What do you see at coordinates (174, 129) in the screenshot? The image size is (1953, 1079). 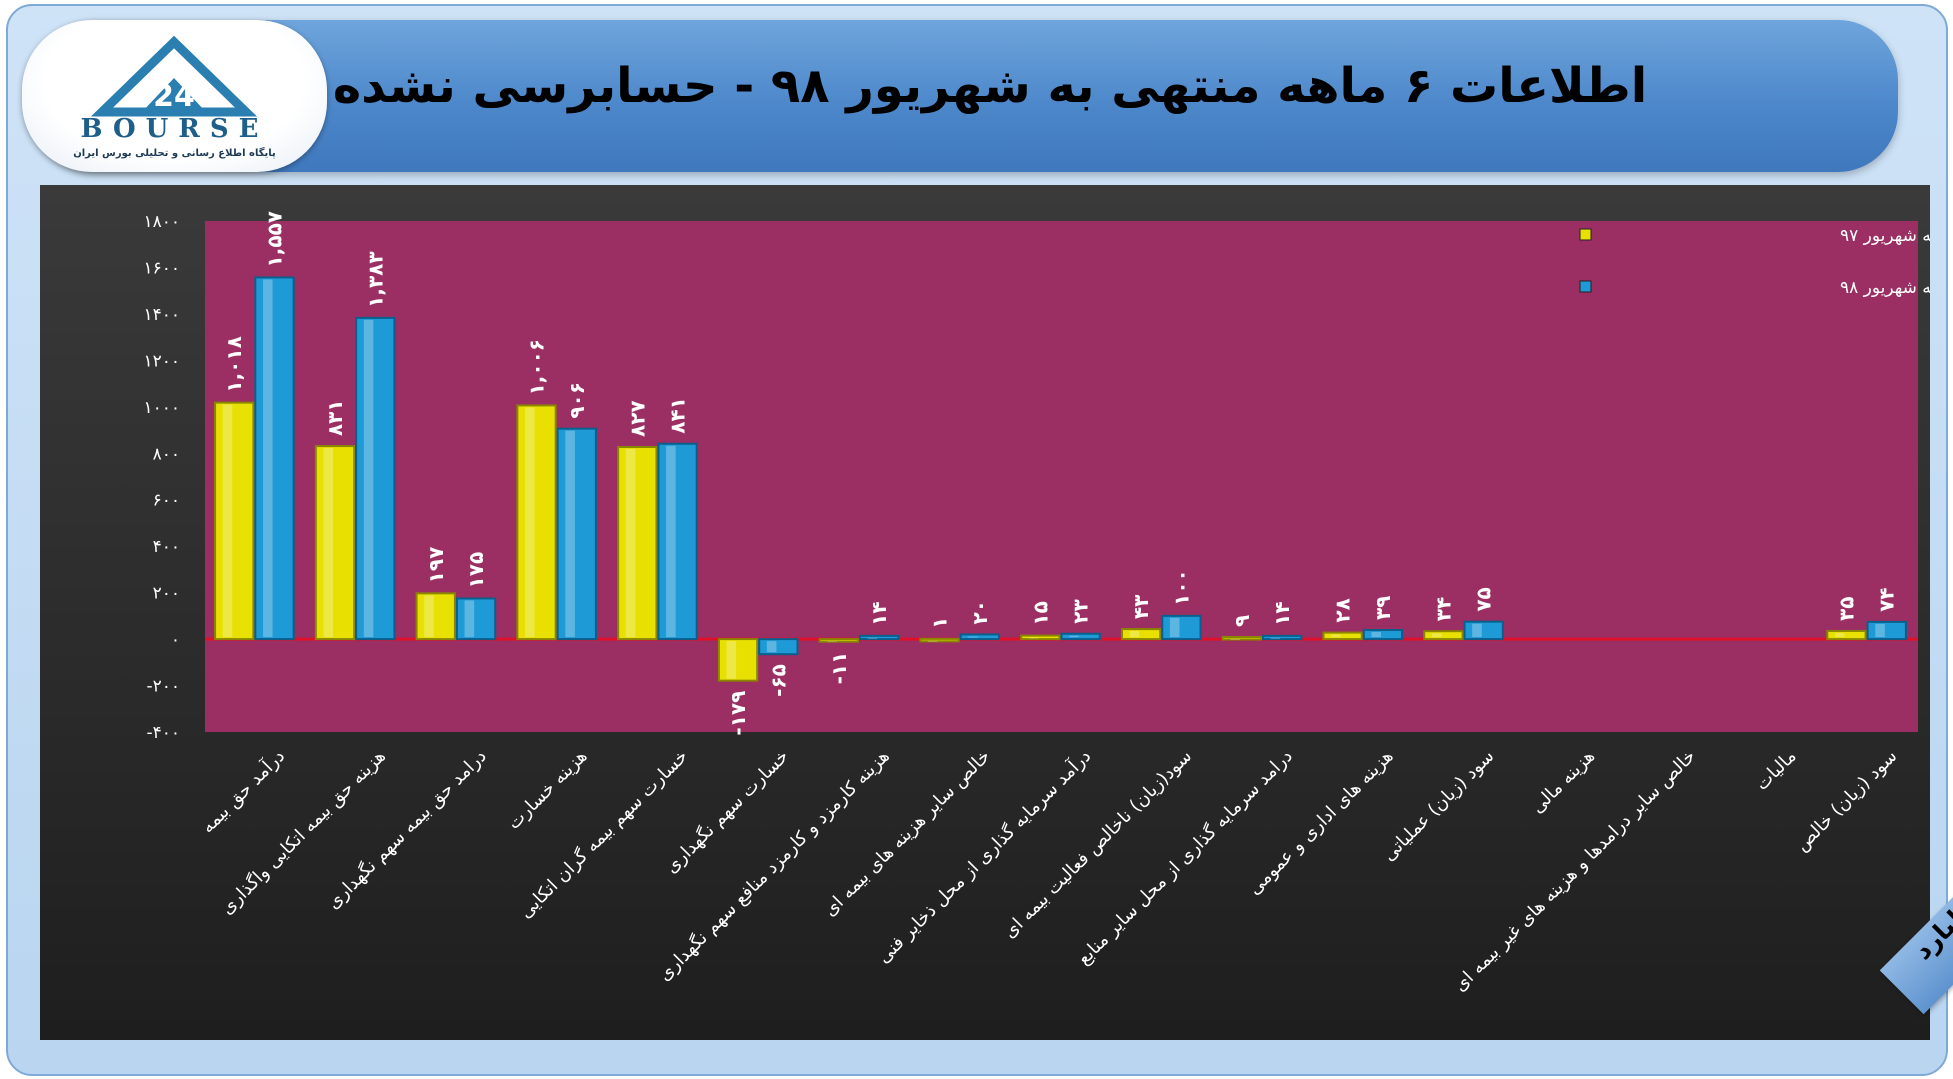 I see `logo-wordmark: BOURSE` at bounding box center [174, 129].